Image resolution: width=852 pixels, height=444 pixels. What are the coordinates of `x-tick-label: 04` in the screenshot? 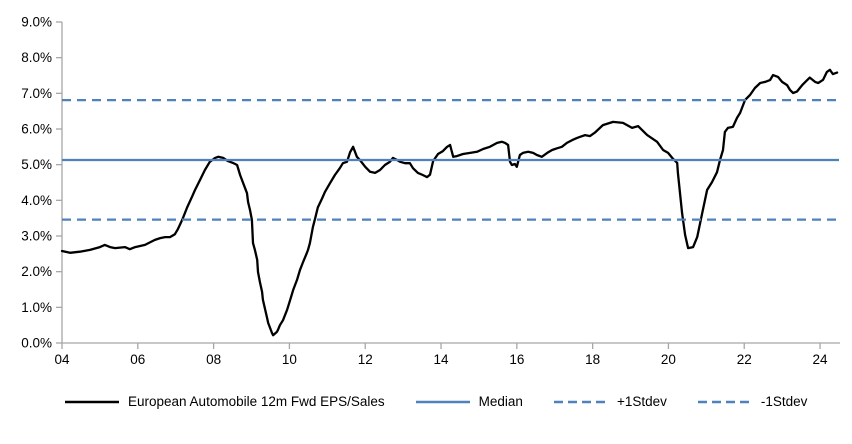 It's located at (62, 359).